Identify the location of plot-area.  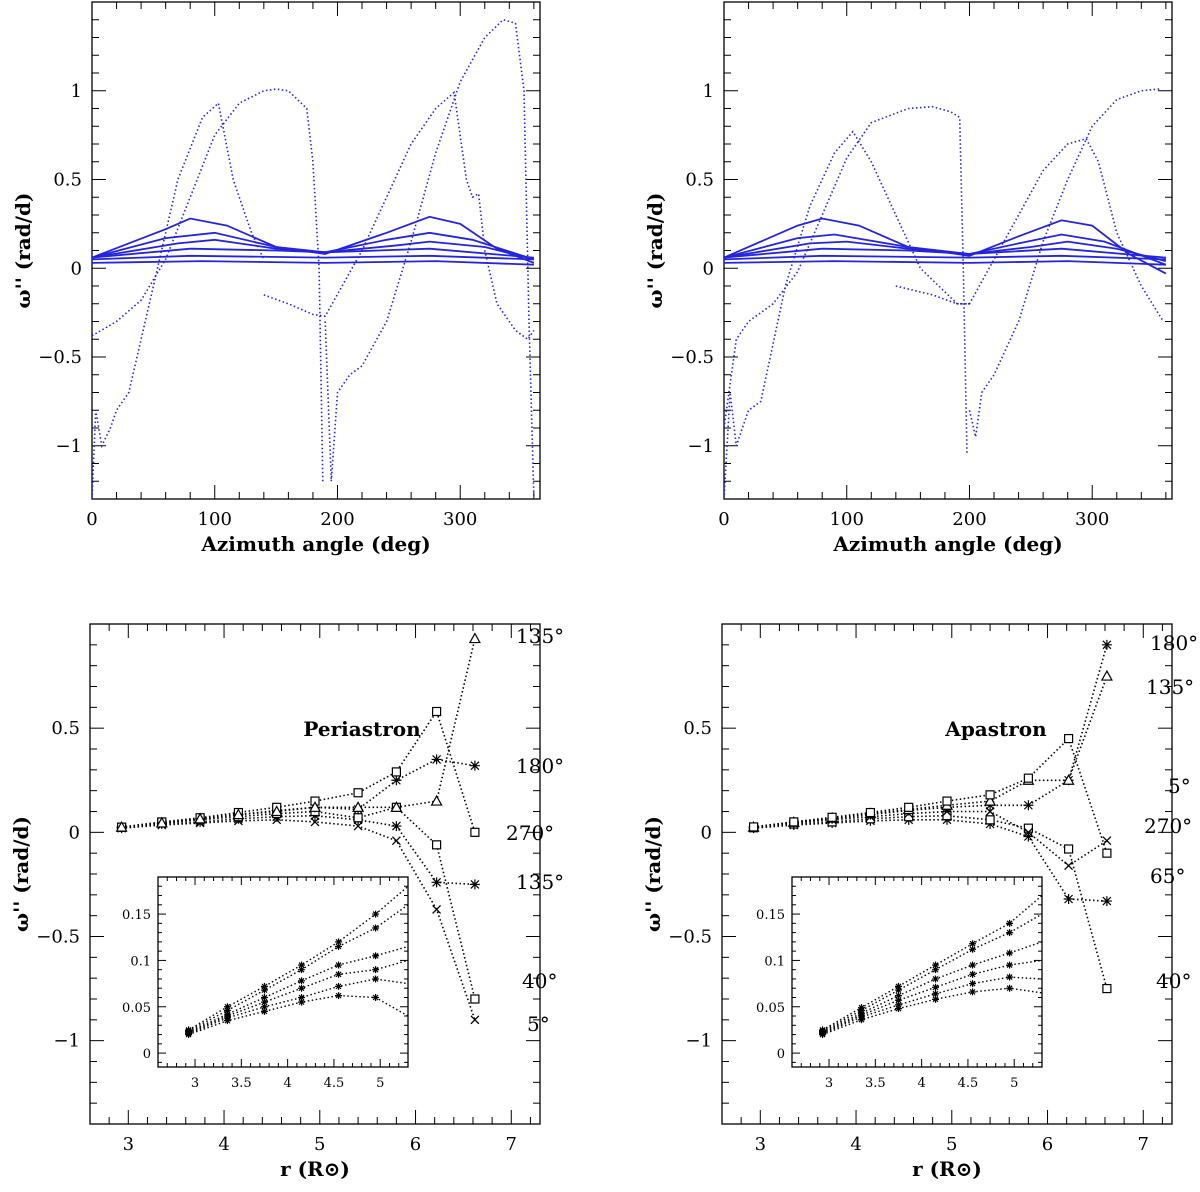
(945, 293).